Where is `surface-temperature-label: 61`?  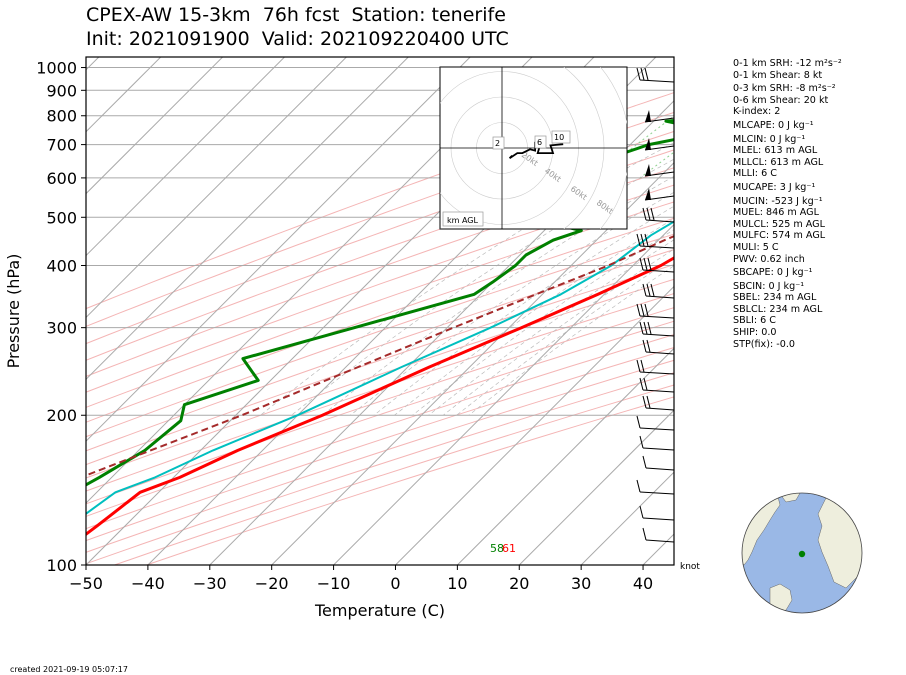
surface-temperature-label: 61 is located at coordinates (509, 548).